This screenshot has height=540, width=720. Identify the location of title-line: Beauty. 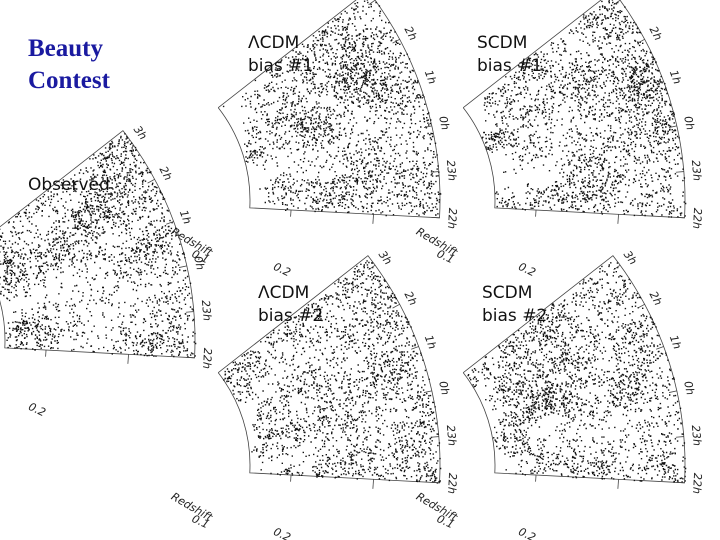
(66, 48).